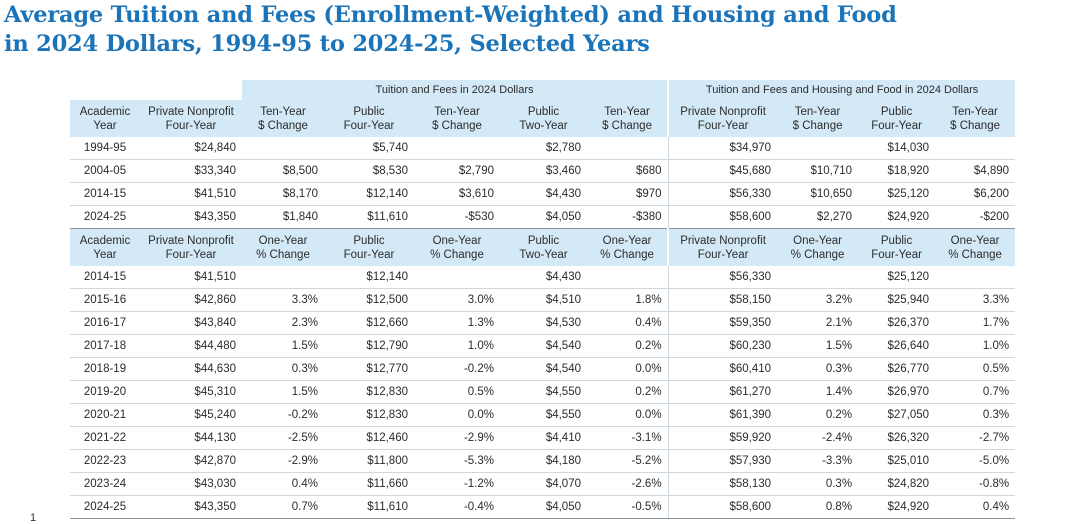  What do you see at coordinates (818, 171) in the screenshot?
I see `table-cell: $10,710` at bounding box center [818, 171].